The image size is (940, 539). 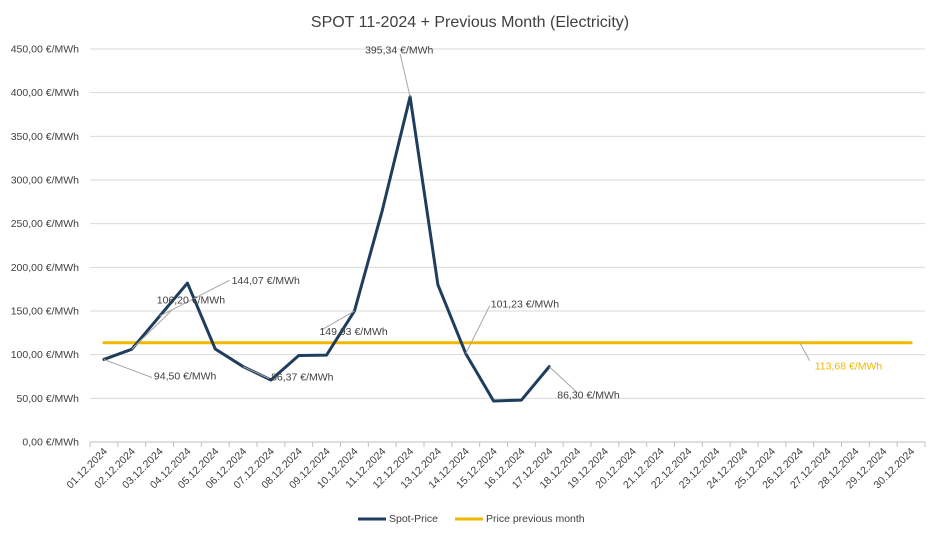 What do you see at coordinates (45, 268) in the screenshot?
I see `y-tick-label: 200,00 €/MWh` at bounding box center [45, 268].